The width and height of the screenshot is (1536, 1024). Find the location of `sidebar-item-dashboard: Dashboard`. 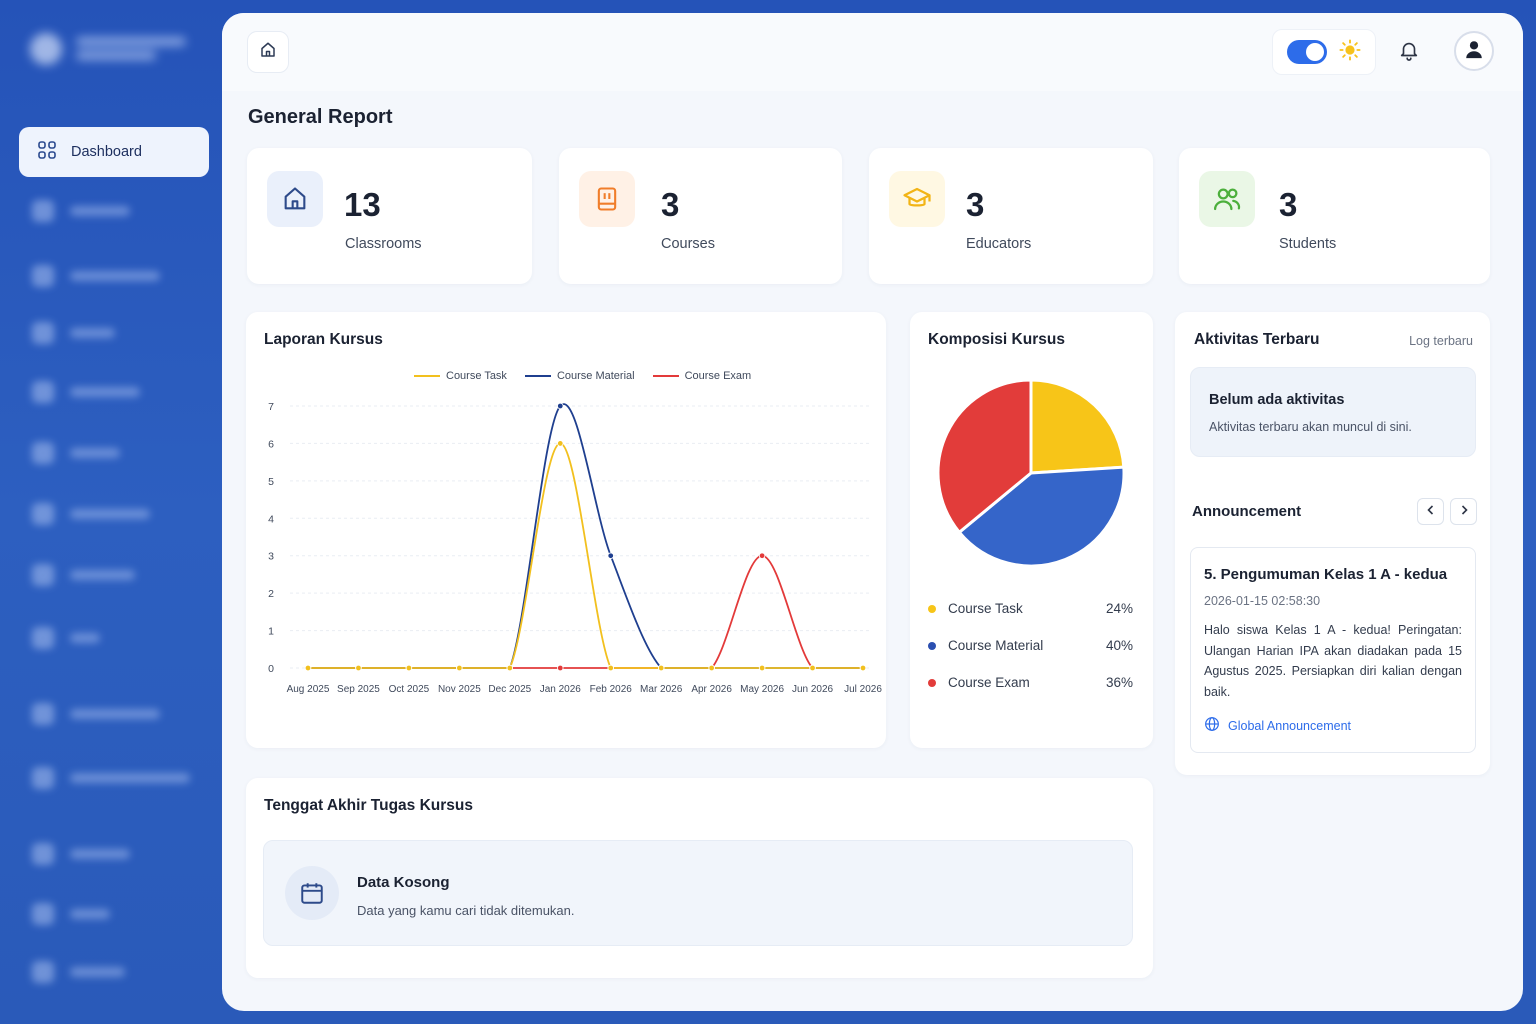

sidebar-item-dashboard: Dashboard is located at coordinates (114, 152).